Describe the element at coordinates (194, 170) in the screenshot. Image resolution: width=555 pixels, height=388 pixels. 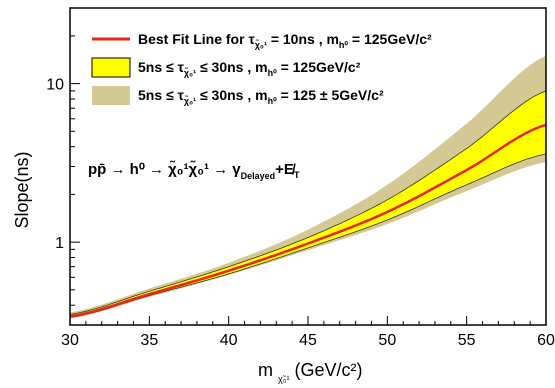
I see `process-annotation: pp̄ → h⁰ → χ̃₀¹χ̃₀¹ → γDelayed+E̸T` at that location.